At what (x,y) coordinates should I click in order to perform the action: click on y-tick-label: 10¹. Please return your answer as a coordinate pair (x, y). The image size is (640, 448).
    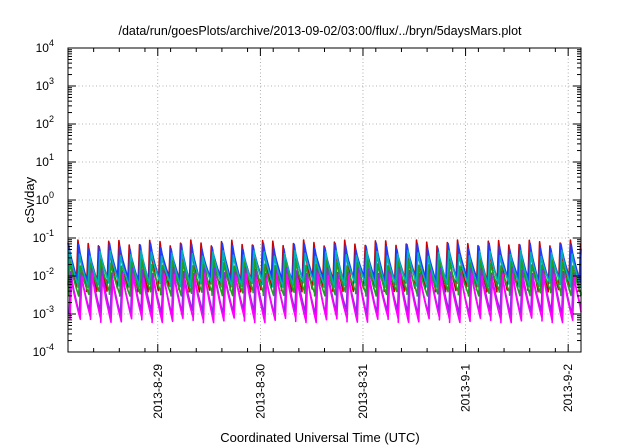
    Looking at the image, I should click on (45, 160).